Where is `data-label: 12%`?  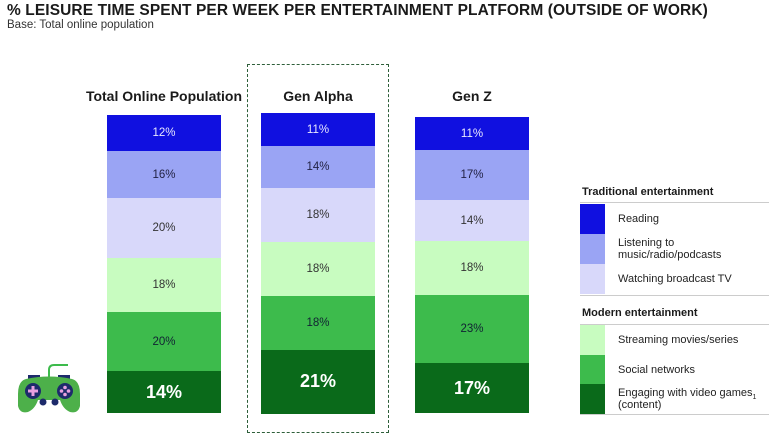 data-label: 12% is located at coordinates (164, 133).